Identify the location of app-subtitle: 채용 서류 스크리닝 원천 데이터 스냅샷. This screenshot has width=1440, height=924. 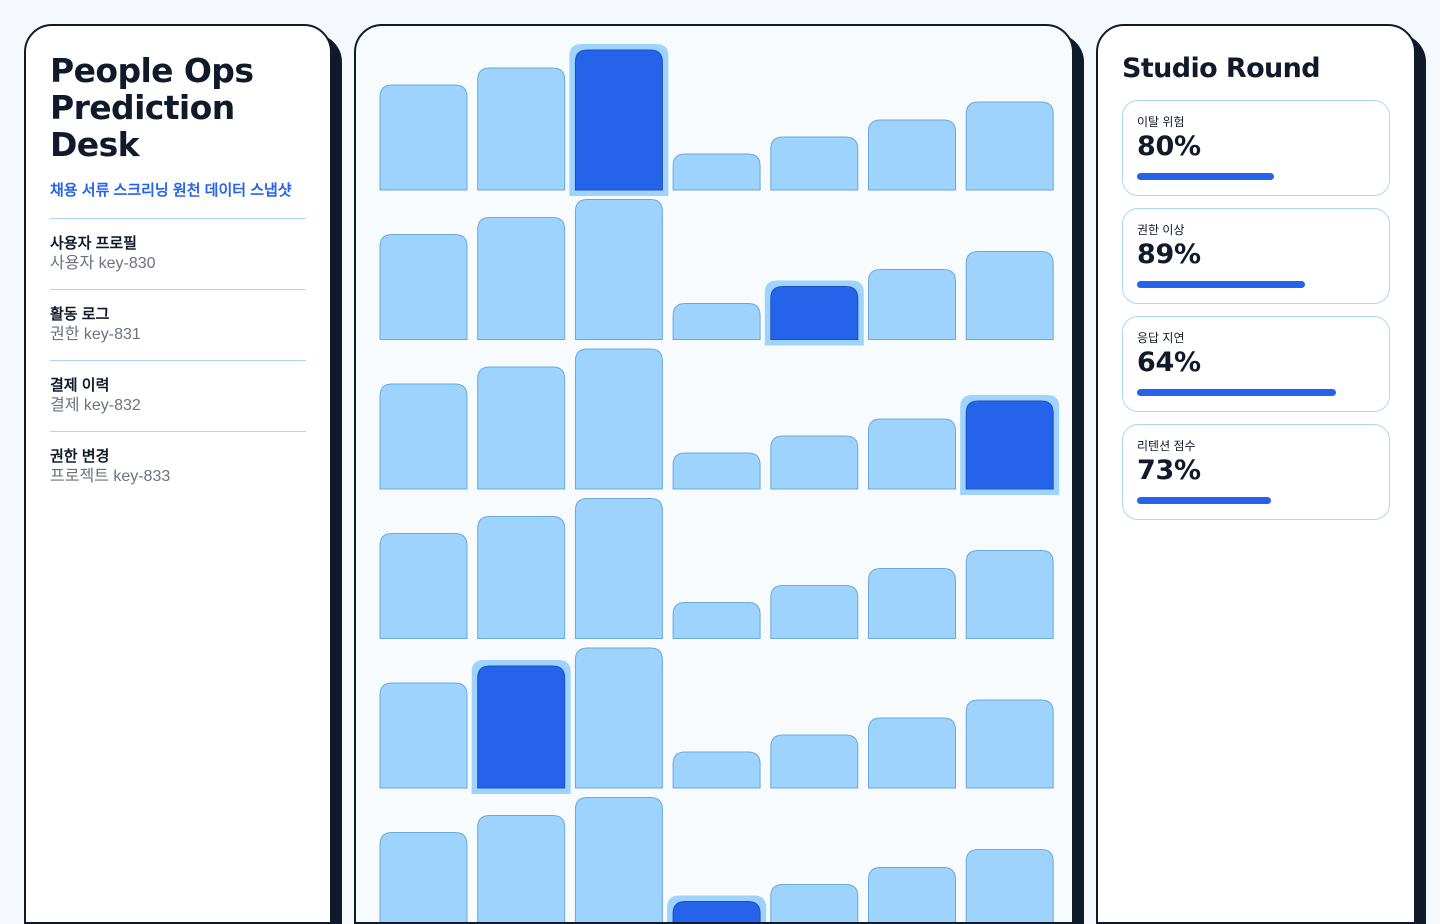
(178, 199).